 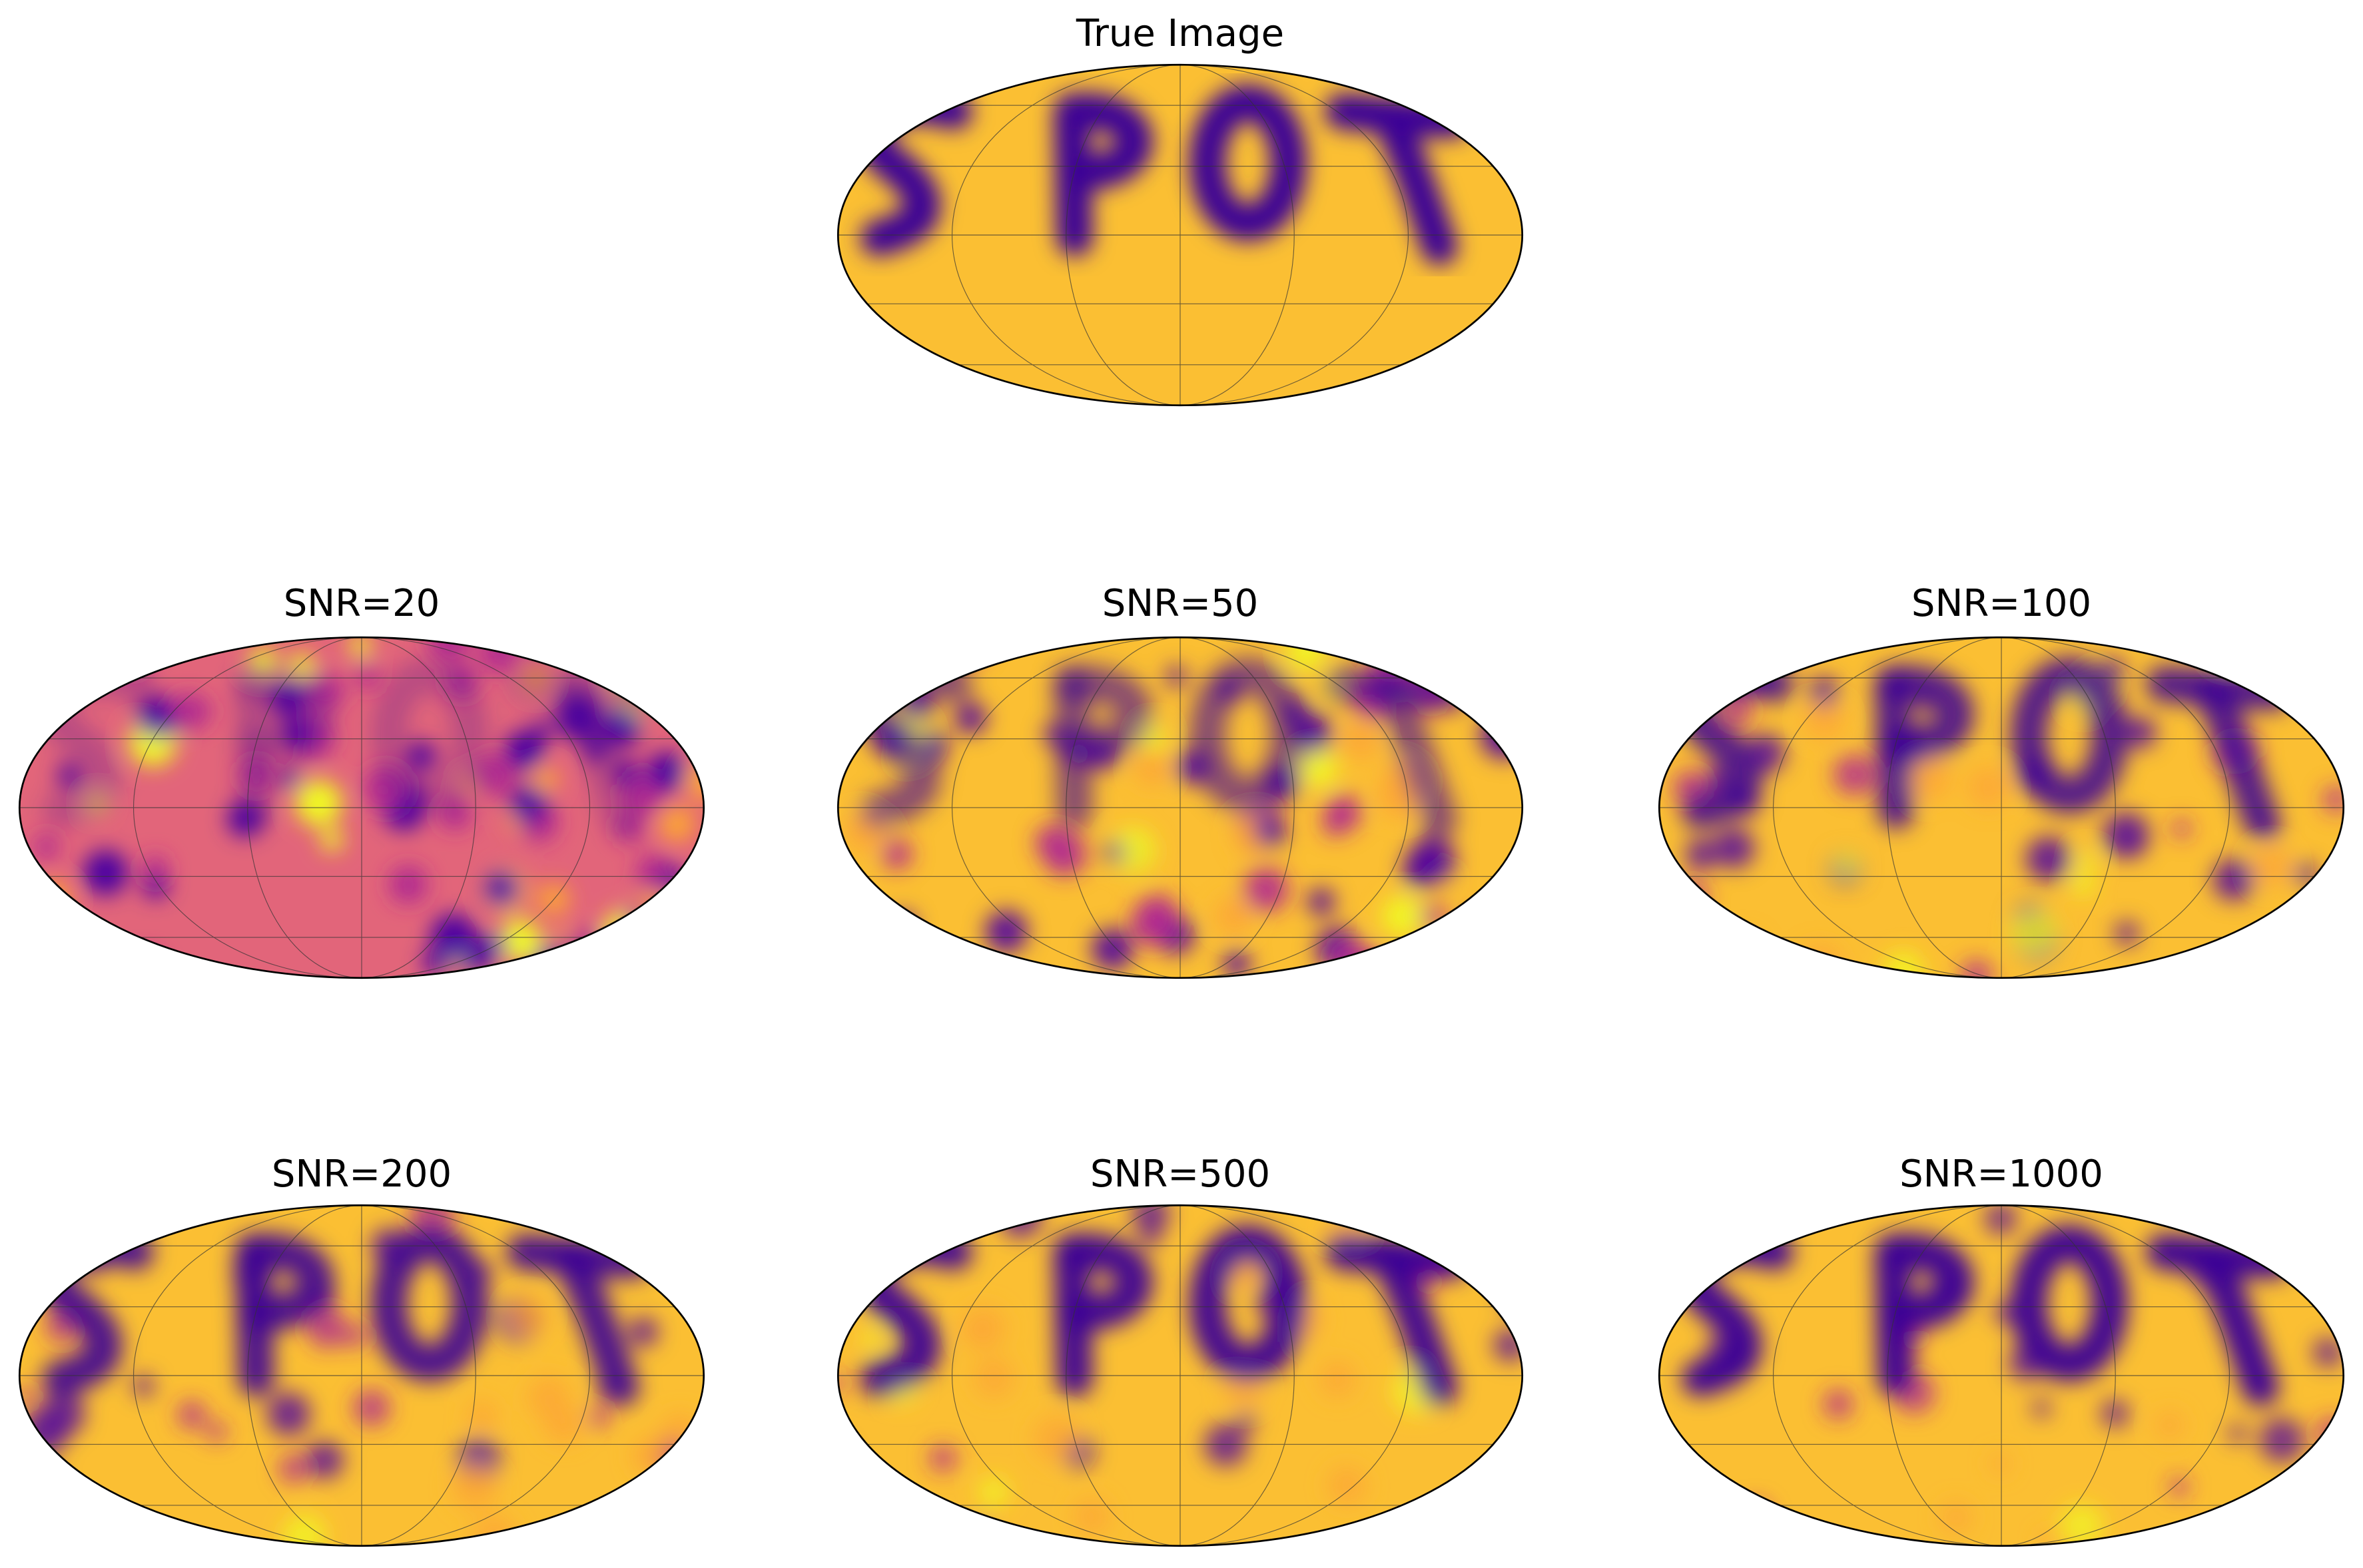 I want to click on panel-title: SNR=20, so click(x=362, y=603).